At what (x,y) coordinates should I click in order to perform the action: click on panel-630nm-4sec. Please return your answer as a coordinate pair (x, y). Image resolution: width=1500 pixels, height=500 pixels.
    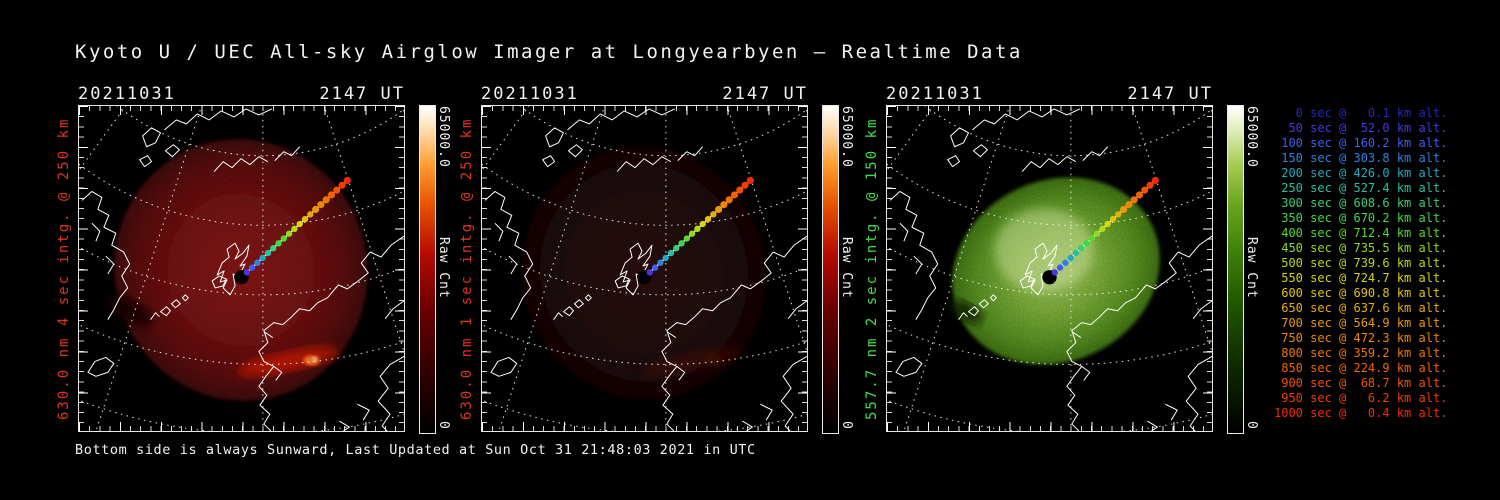
    Looking at the image, I should click on (241, 268).